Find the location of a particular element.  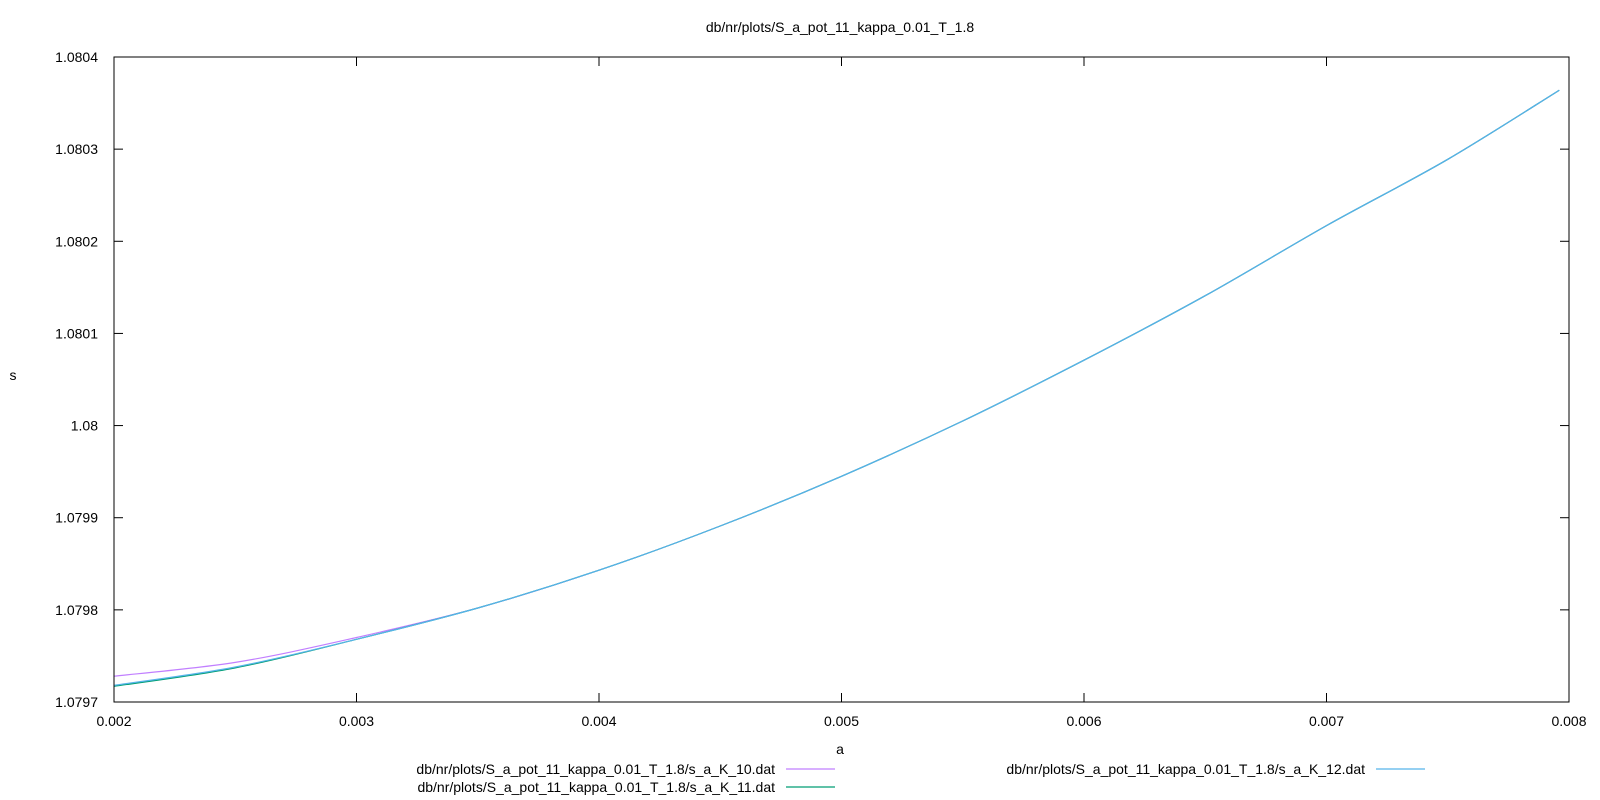

x-axis-label: a is located at coordinates (840, 749).